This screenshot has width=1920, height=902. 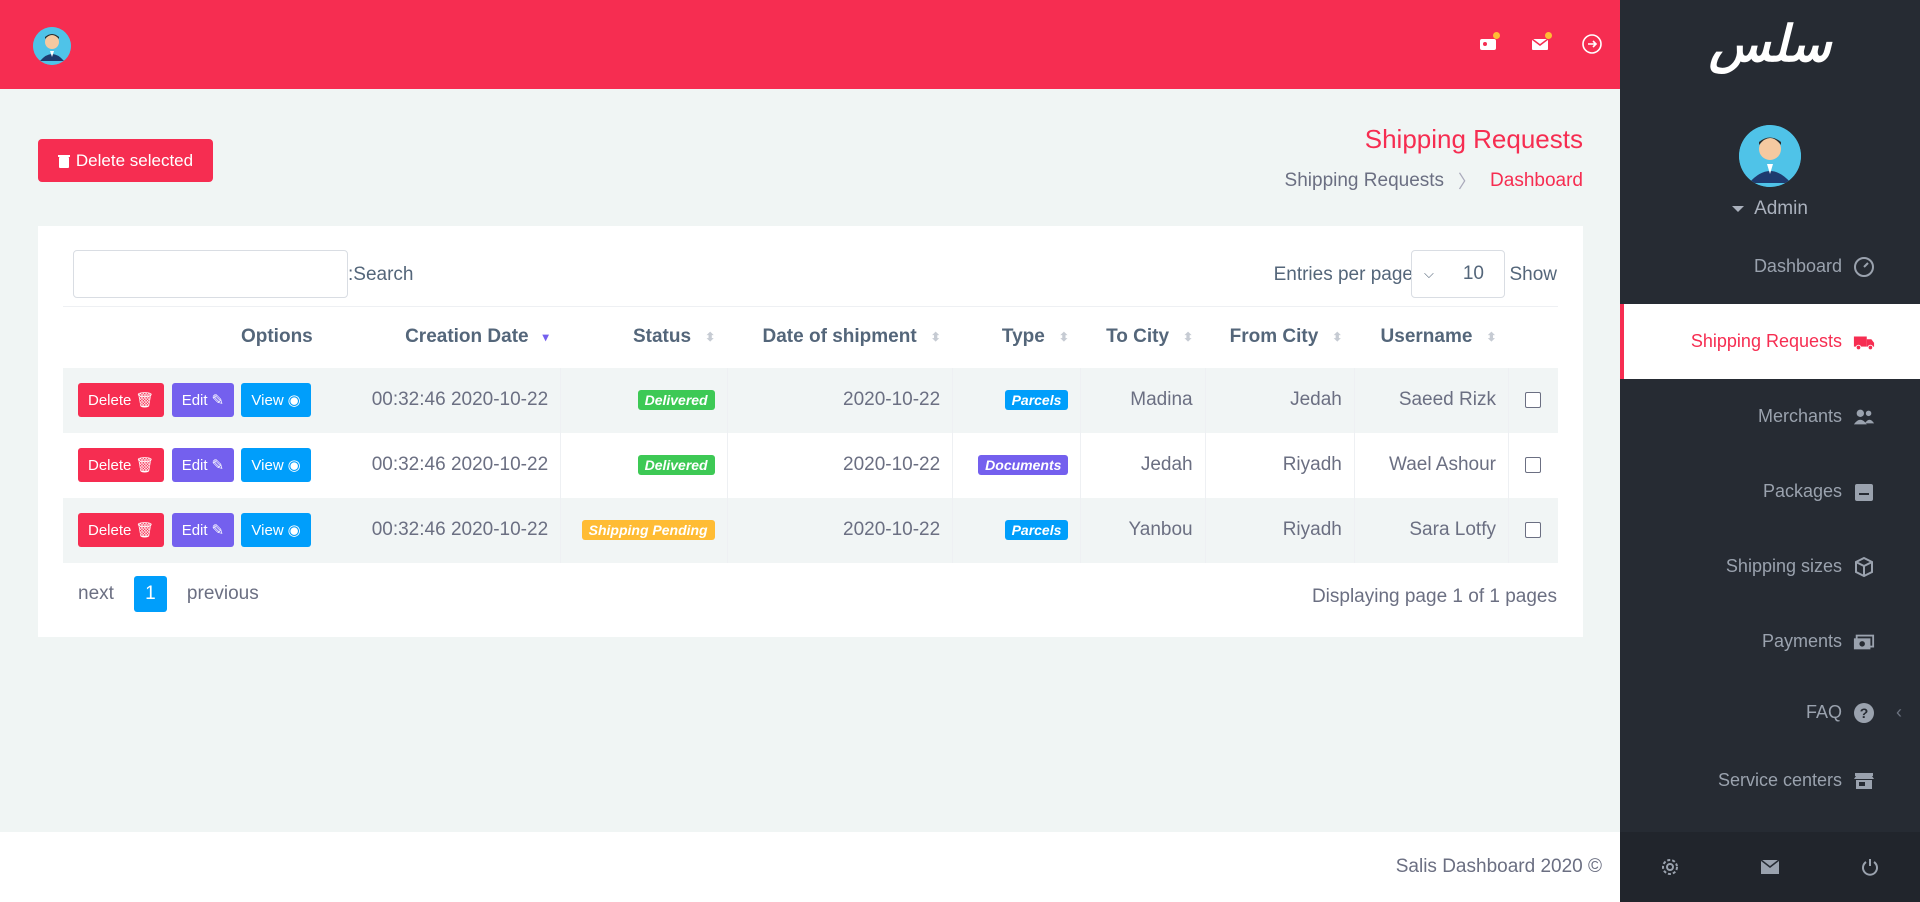 I want to click on users-icon, so click(x=1864, y=417).